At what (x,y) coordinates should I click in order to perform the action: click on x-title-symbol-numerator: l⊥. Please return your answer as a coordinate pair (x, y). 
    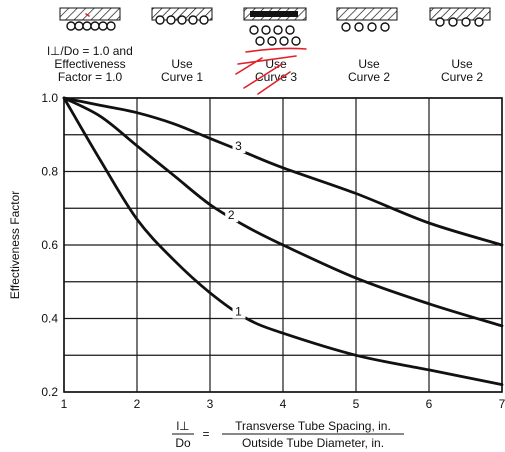
    Looking at the image, I should click on (182, 426).